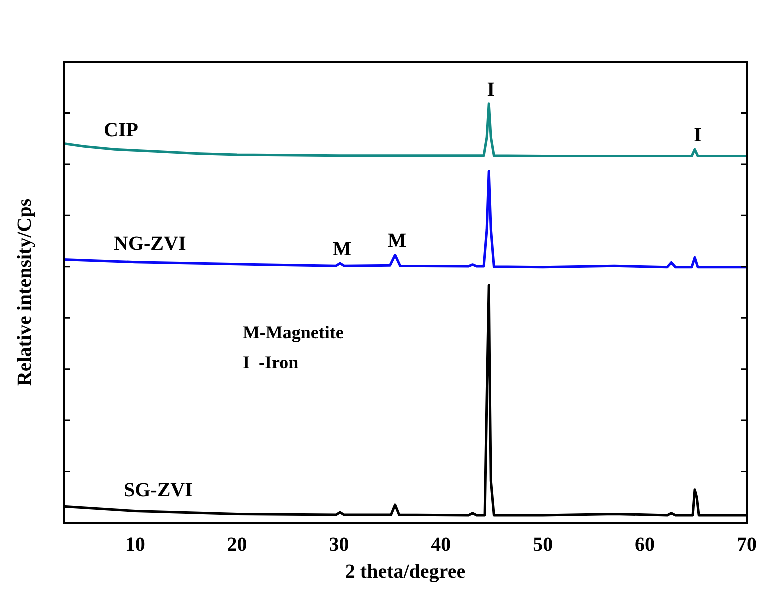  What do you see at coordinates (159, 491) in the screenshot?
I see `series-label: SG-ZVI` at bounding box center [159, 491].